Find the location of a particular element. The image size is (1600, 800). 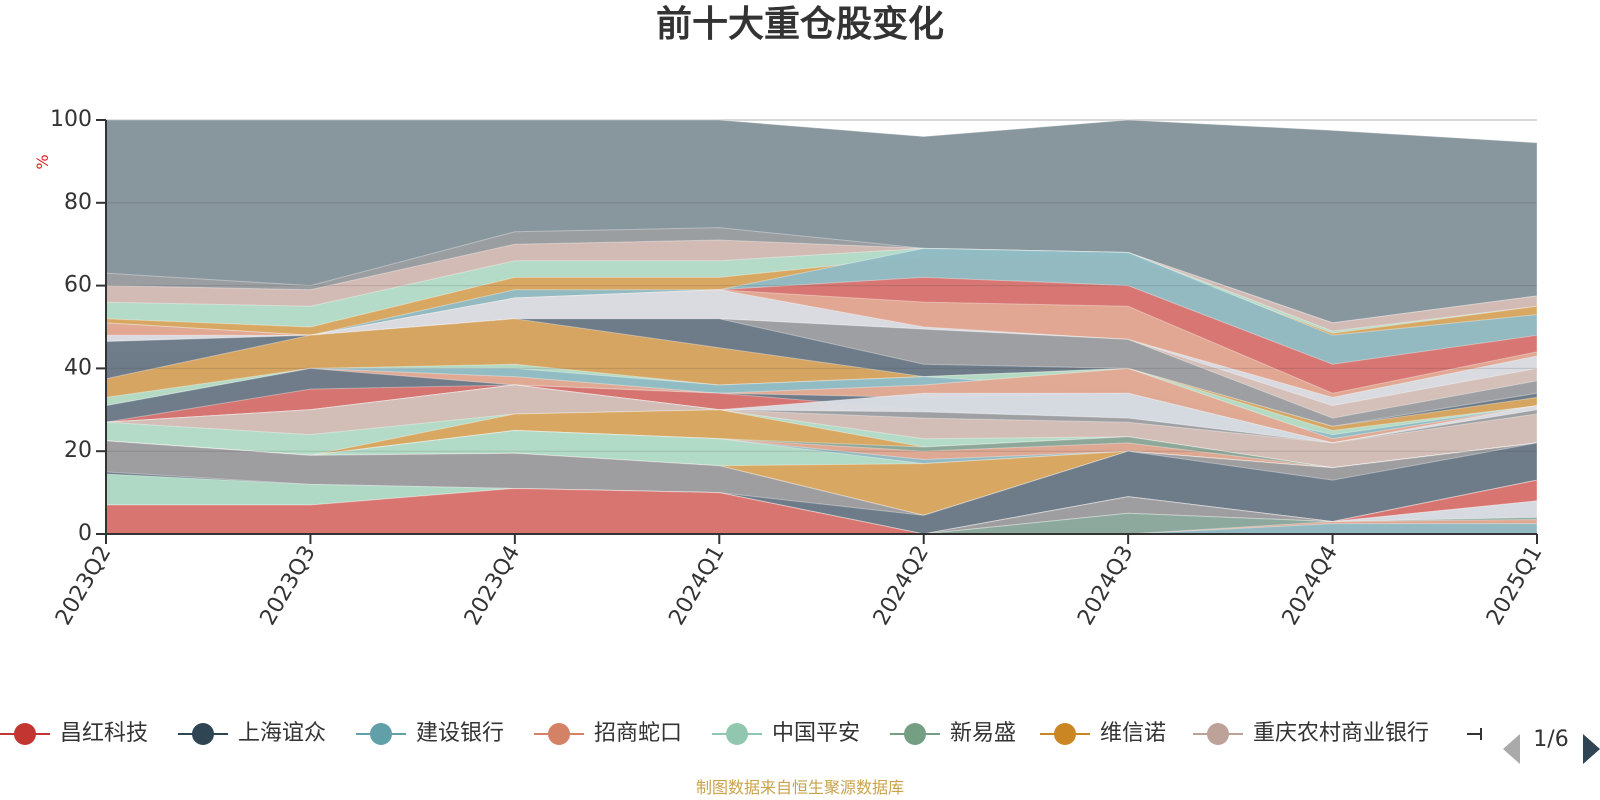

chart-title: 前十大重仓股变化 is located at coordinates (799, 24).